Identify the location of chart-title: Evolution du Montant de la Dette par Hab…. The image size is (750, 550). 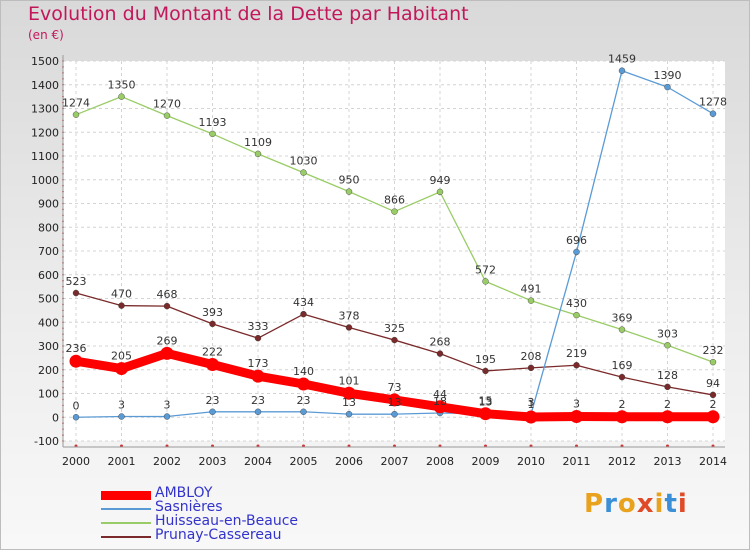
(248, 14).